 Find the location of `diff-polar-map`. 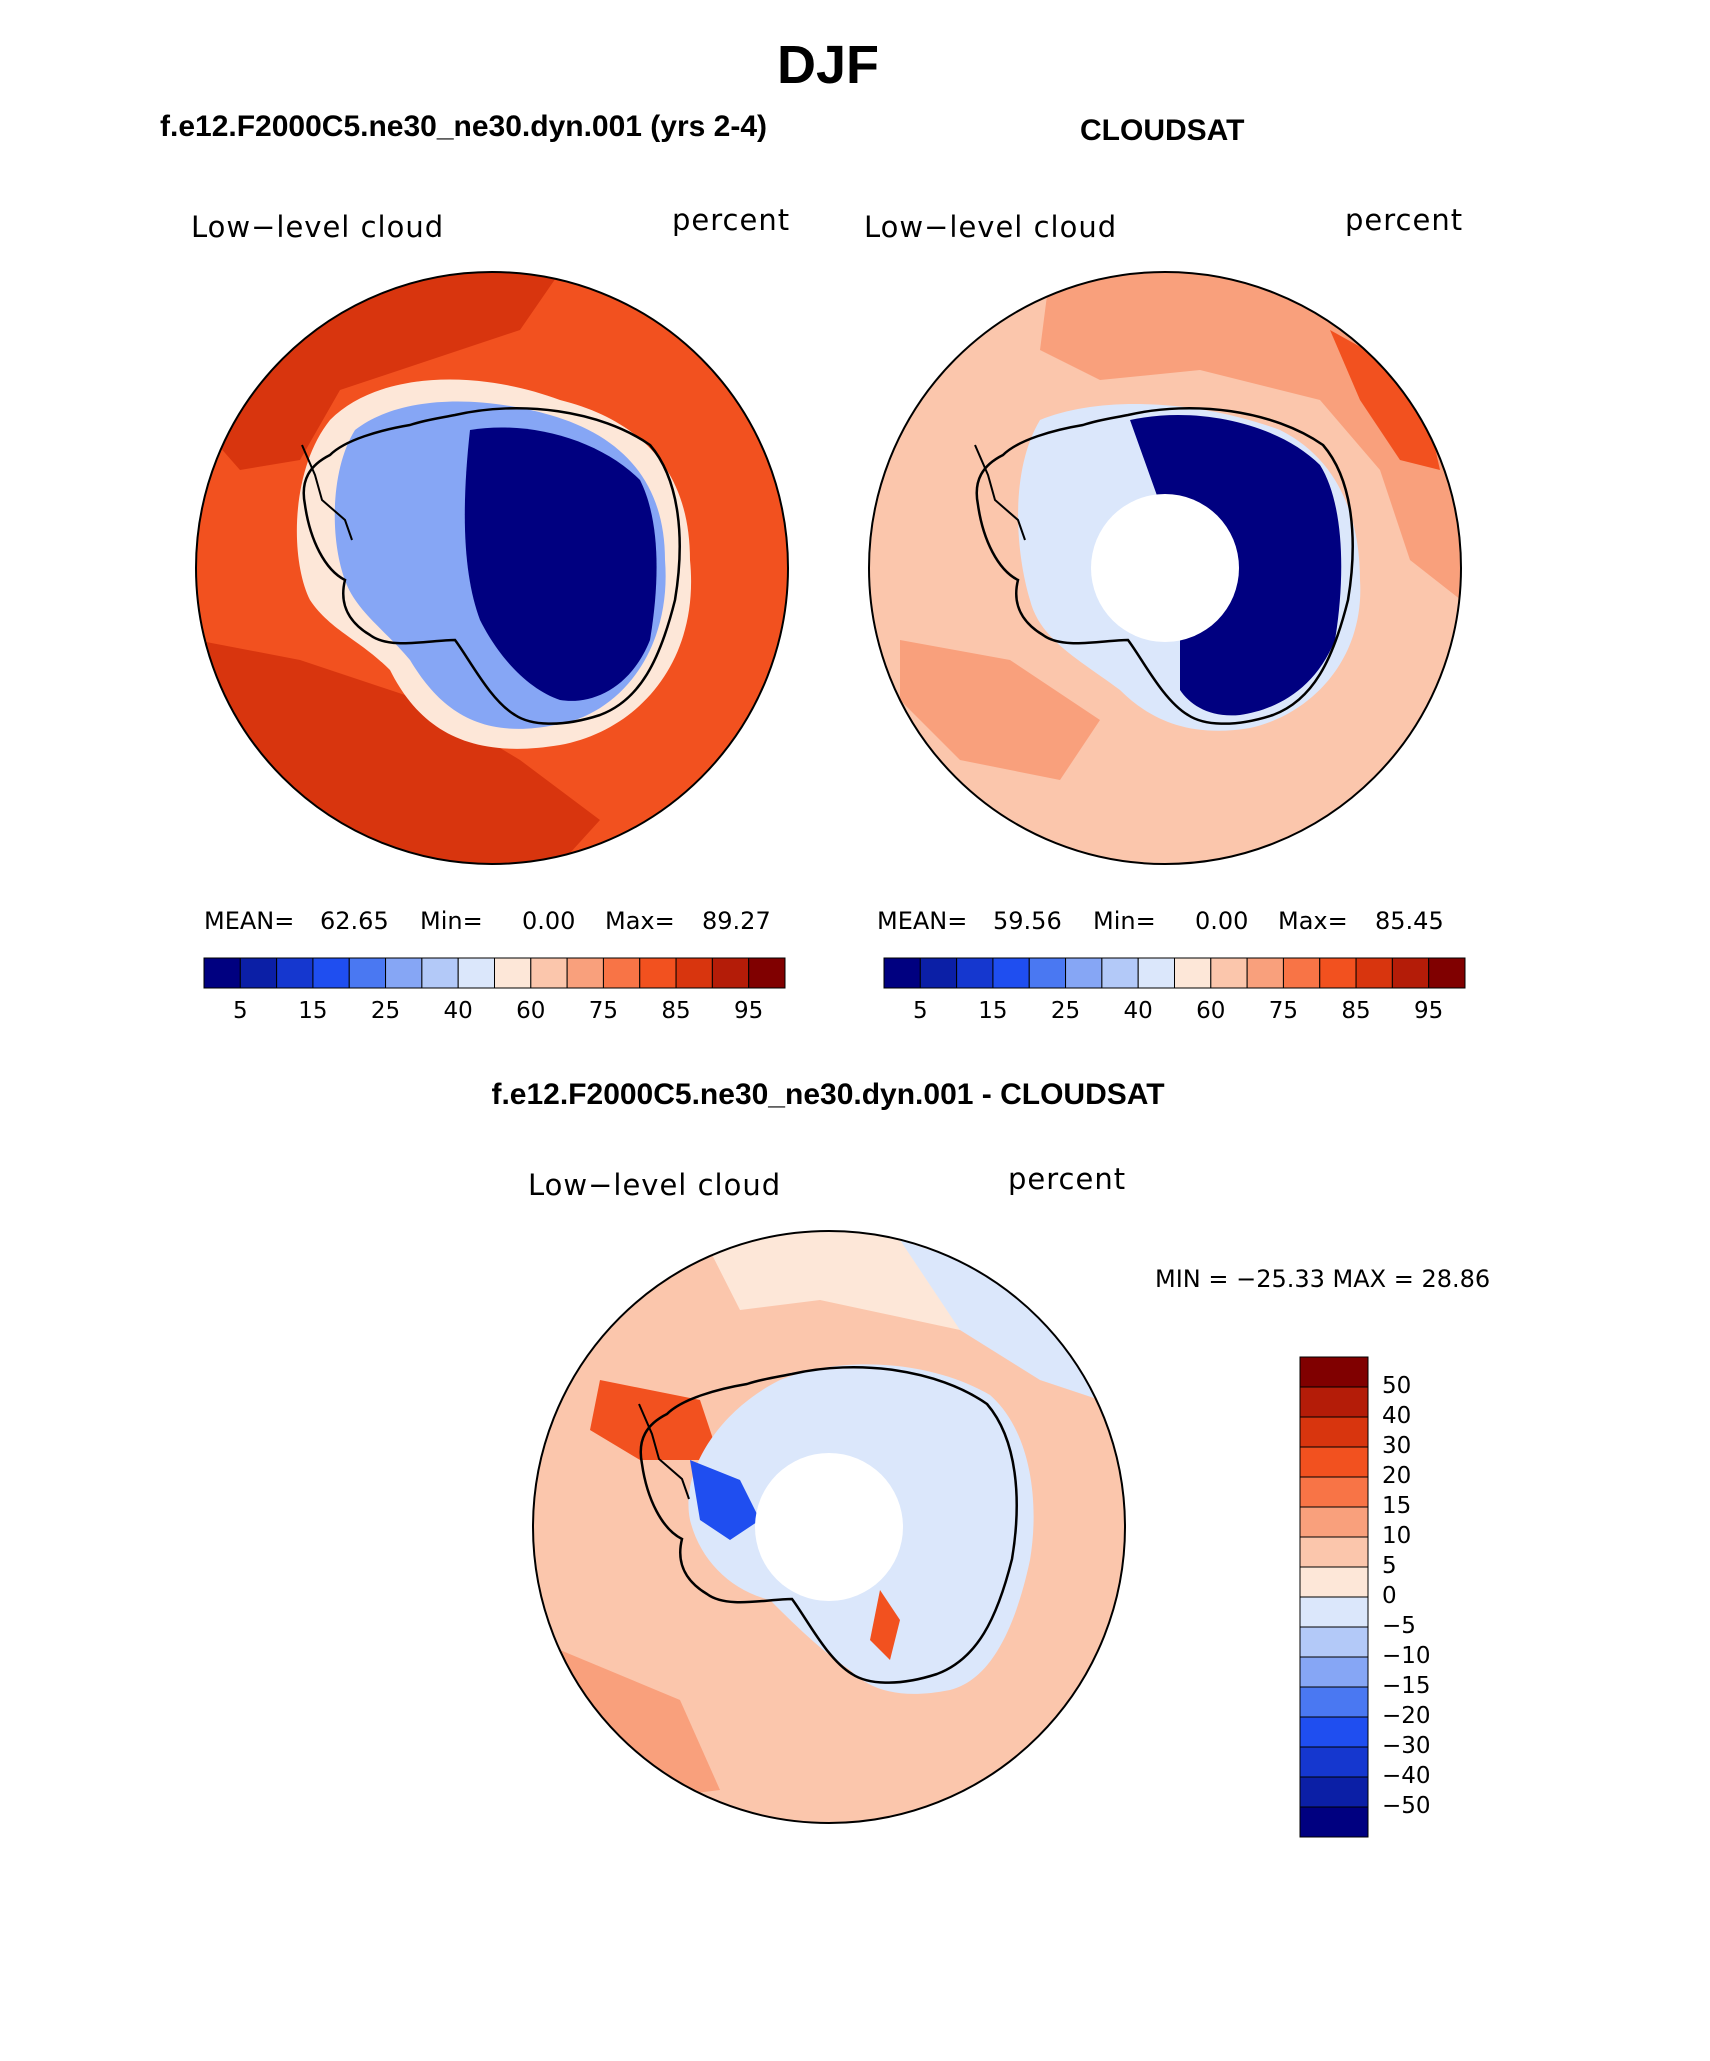

diff-polar-map is located at coordinates (829, 1527).